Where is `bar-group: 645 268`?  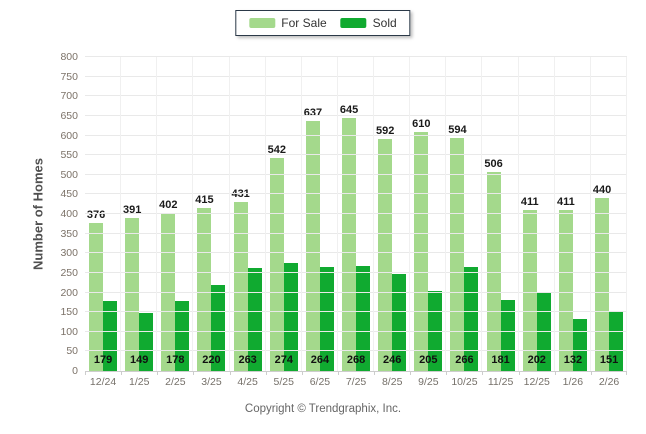 bar-group: 645 268 is located at coordinates (356, 214).